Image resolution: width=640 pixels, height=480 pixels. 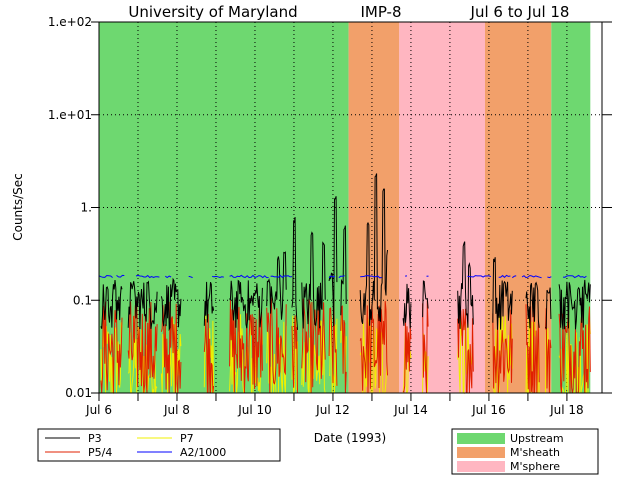 I want to click on series-legend-box, so click(x=159, y=445).